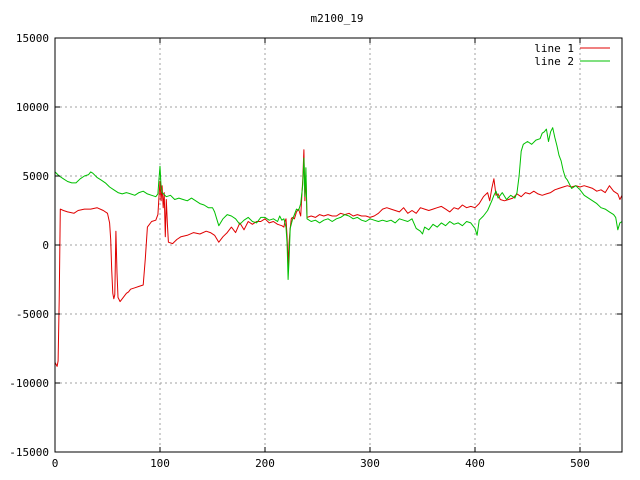 This screenshot has height=480, width=640. Describe the element at coordinates (32, 38) in the screenshot. I see `y-tick-label: 15000` at that location.